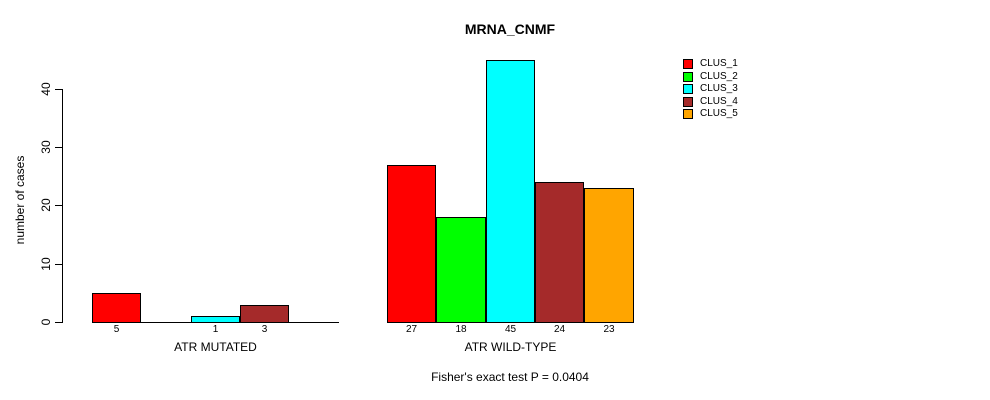 The width and height of the screenshot is (990, 400). Describe the element at coordinates (116, 329) in the screenshot. I see `bar-value-label: 5` at that location.